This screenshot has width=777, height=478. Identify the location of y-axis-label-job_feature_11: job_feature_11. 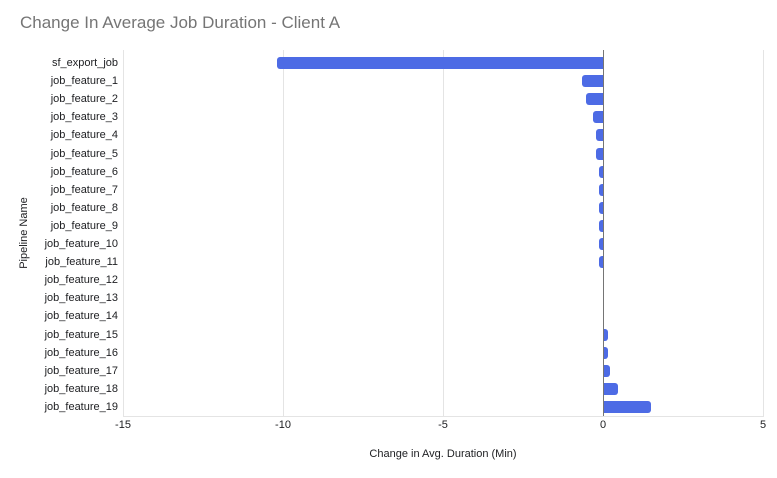
(81, 262).